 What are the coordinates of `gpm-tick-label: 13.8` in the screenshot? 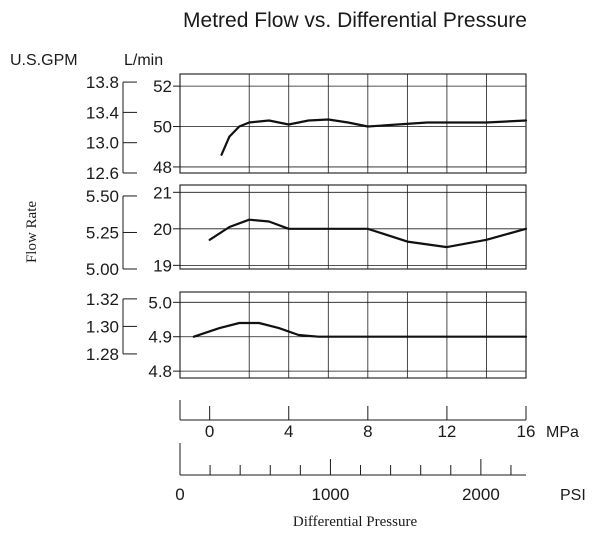 It's located at (102, 82).